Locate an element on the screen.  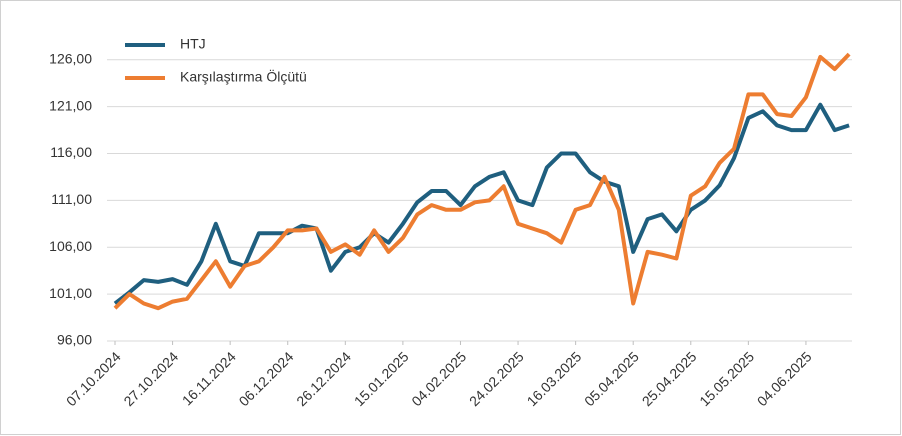
y-tick-label: 121,00 is located at coordinates (70, 105).